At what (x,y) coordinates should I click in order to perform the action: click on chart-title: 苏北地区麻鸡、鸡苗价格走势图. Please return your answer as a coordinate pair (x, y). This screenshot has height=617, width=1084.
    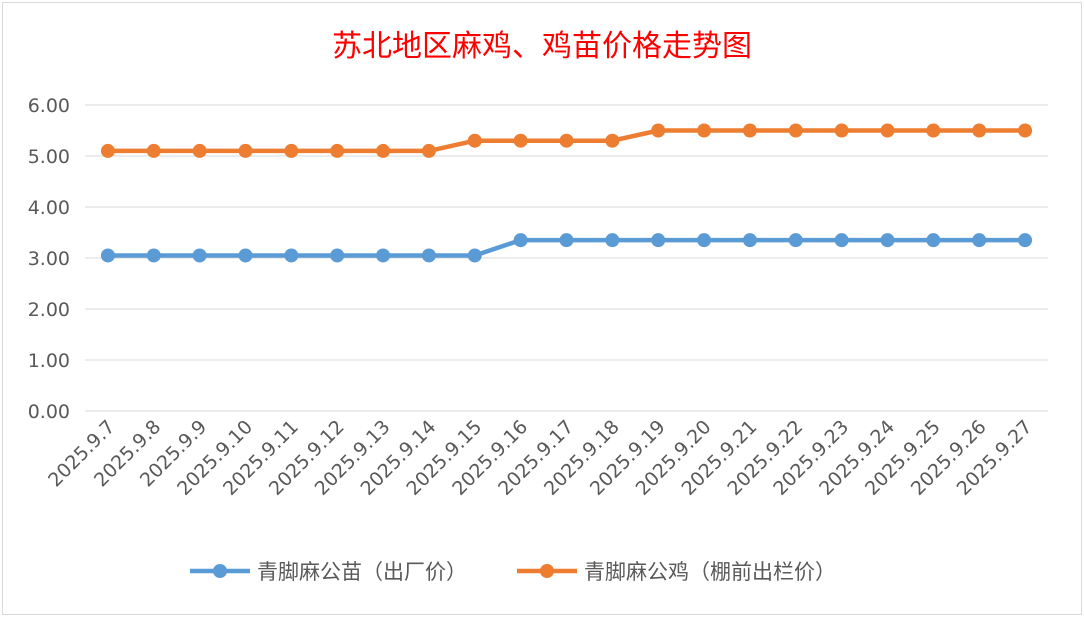
    Looking at the image, I should click on (542, 46).